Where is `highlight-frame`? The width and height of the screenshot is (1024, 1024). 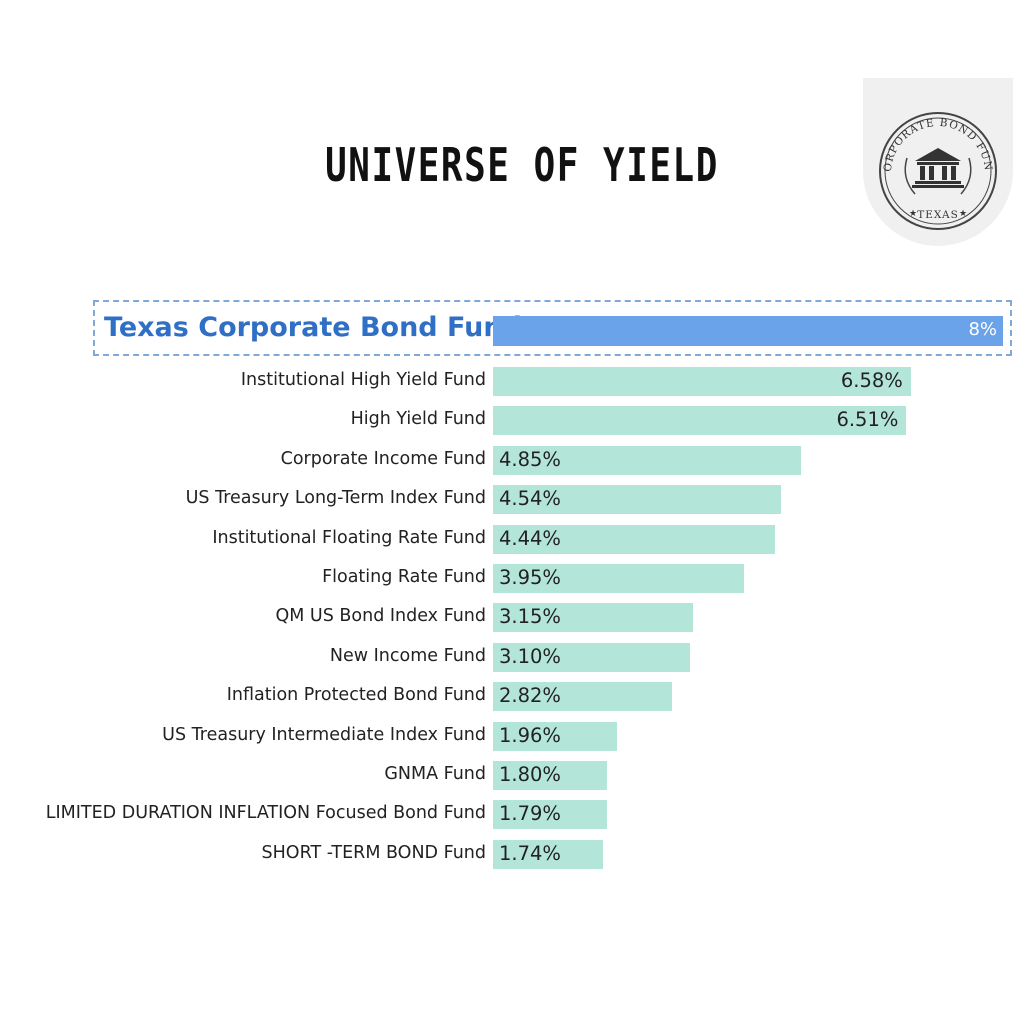
highlight-frame is located at coordinates (552, 328).